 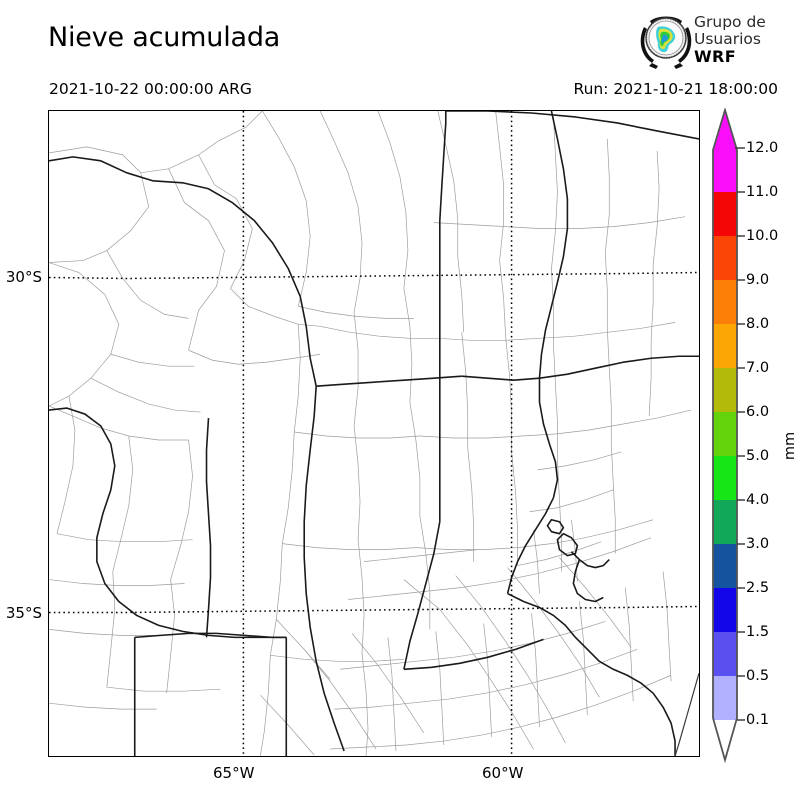 What do you see at coordinates (234, 773) in the screenshot?
I see `tick-label-lon-65w: 65°W` at bounding box center [234, 773].